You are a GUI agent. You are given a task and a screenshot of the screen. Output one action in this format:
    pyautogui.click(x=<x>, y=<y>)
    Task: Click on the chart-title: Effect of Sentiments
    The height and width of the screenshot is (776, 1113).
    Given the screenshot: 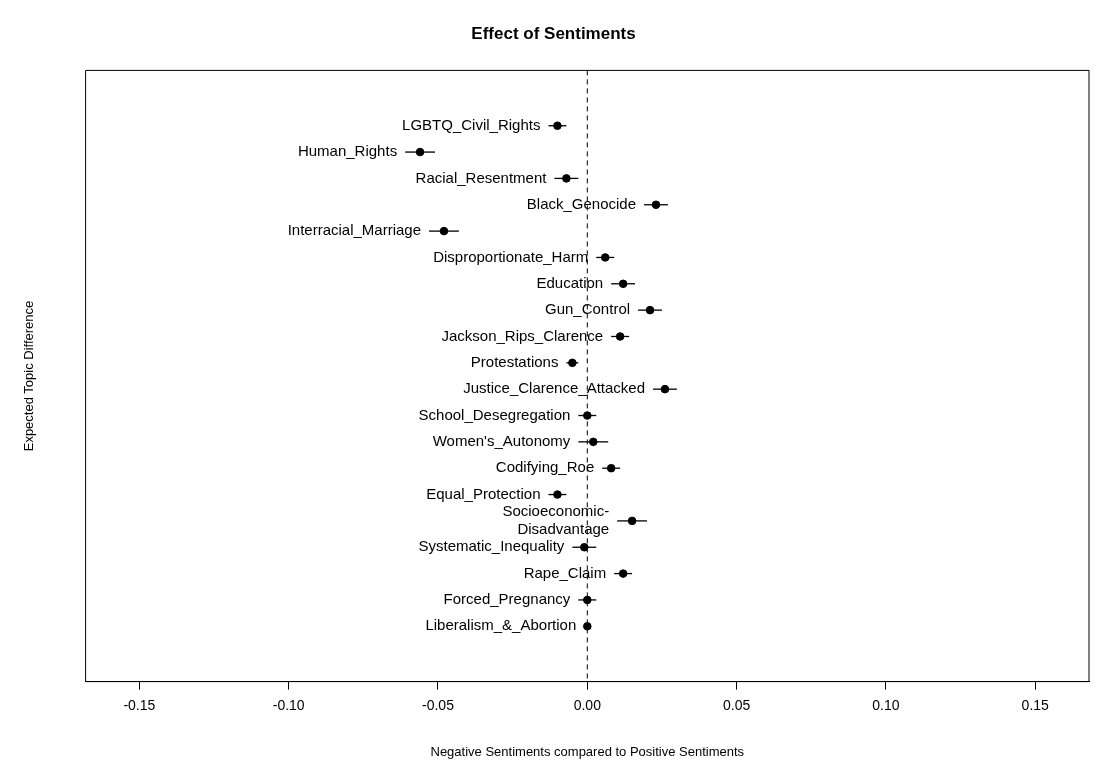 What is the action you would take?
    pyautogui.click(x=553, y=33)
    